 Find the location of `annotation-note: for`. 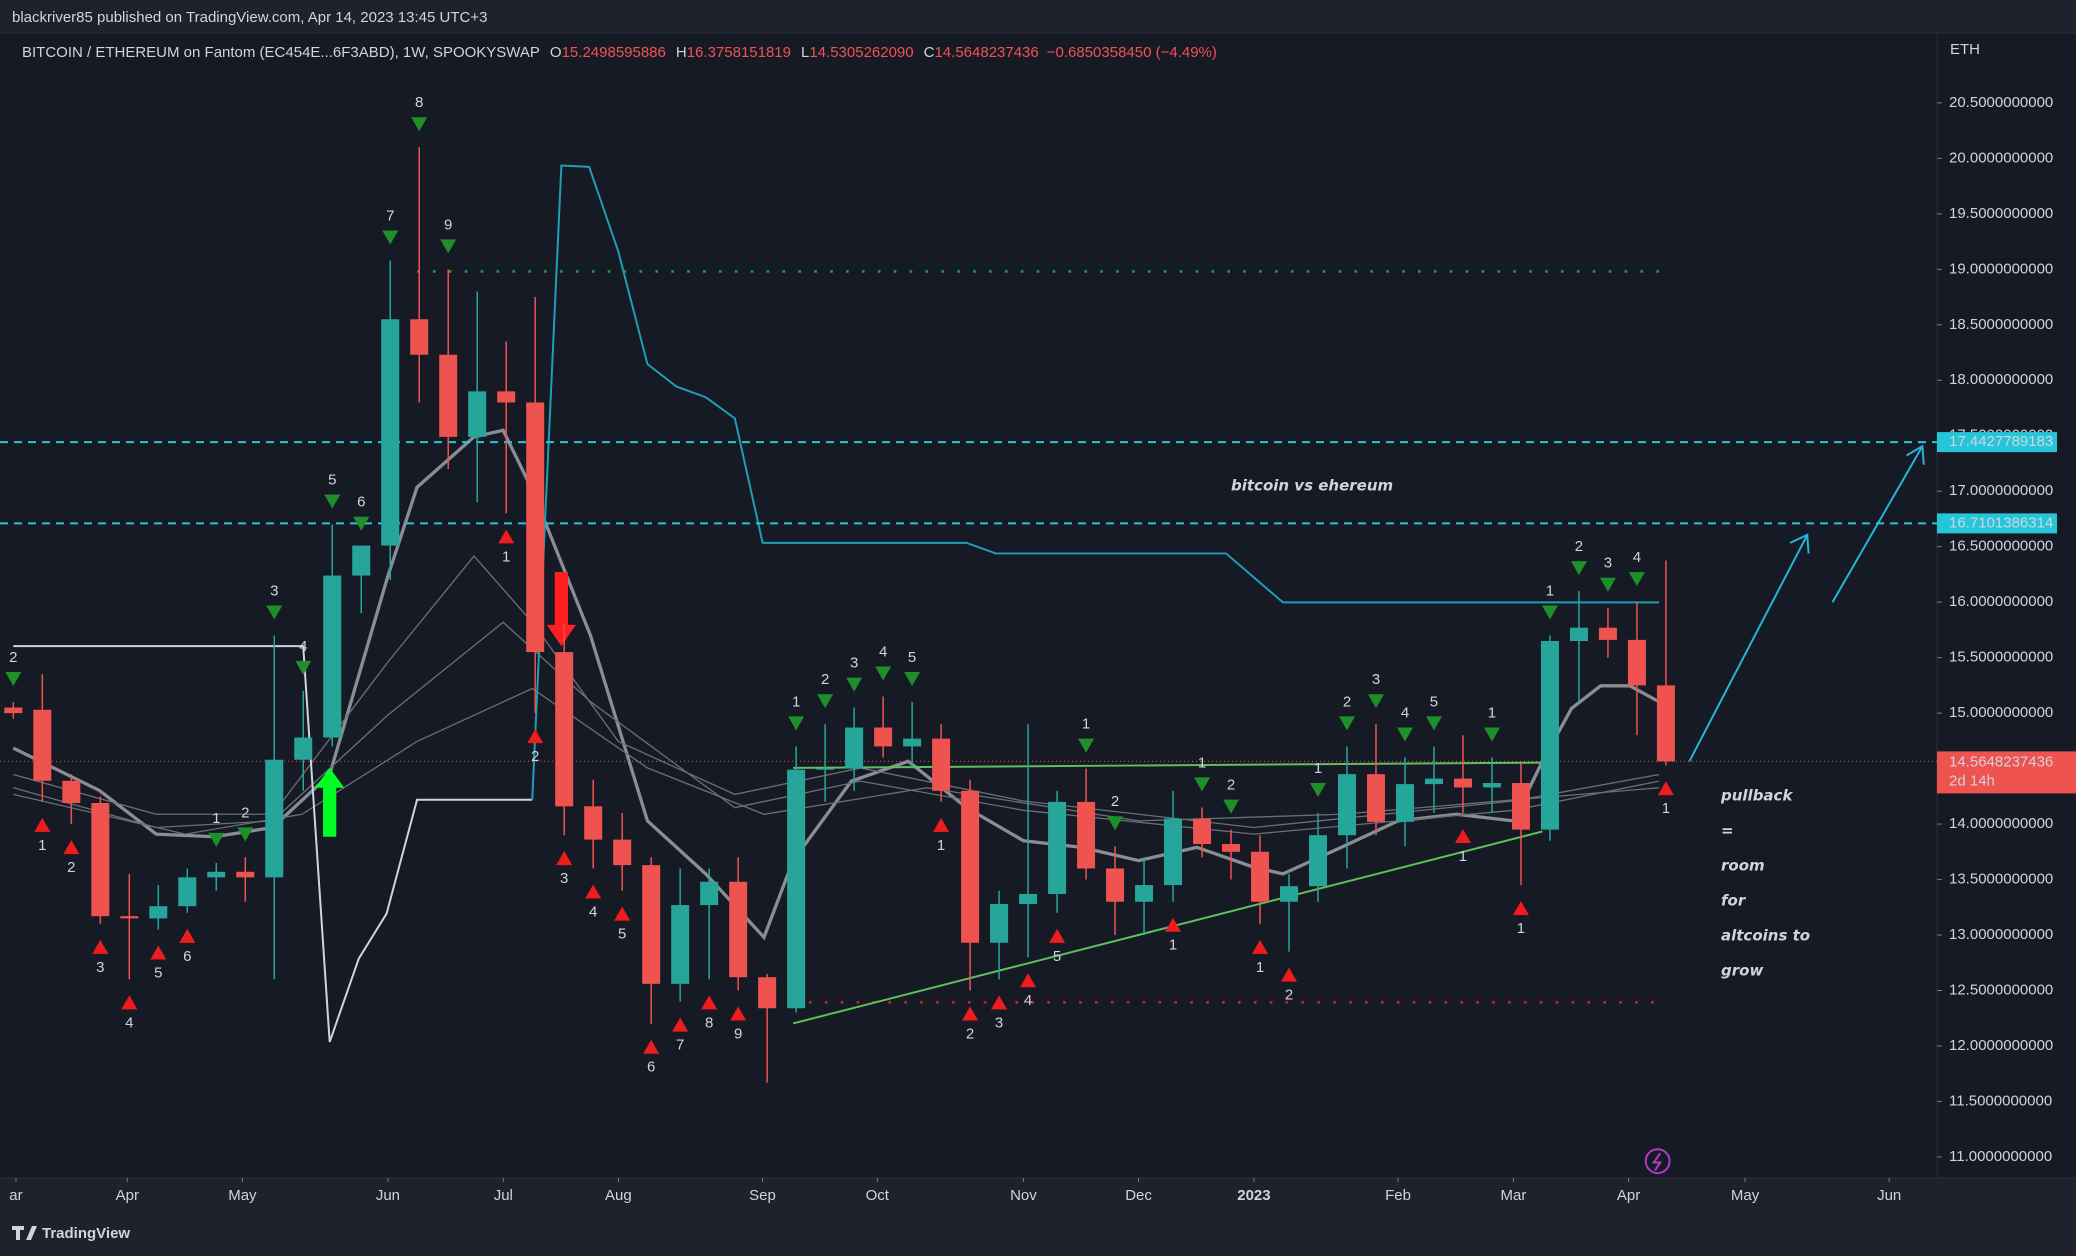

annotation-note: for is located at coordinates (1734, 901).